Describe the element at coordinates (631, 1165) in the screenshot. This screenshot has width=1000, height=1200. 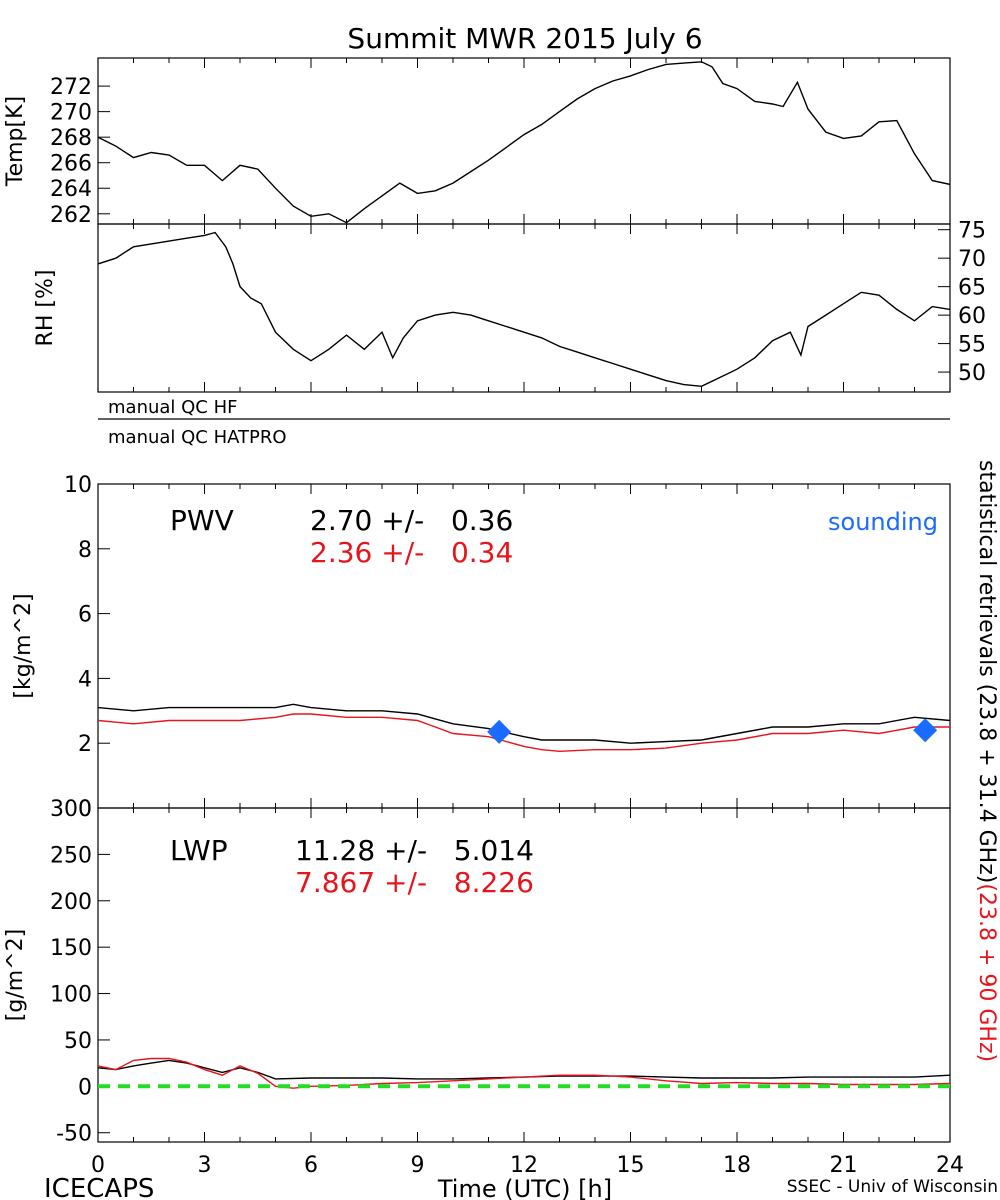
I see `x-tick-label: 15` at that location.